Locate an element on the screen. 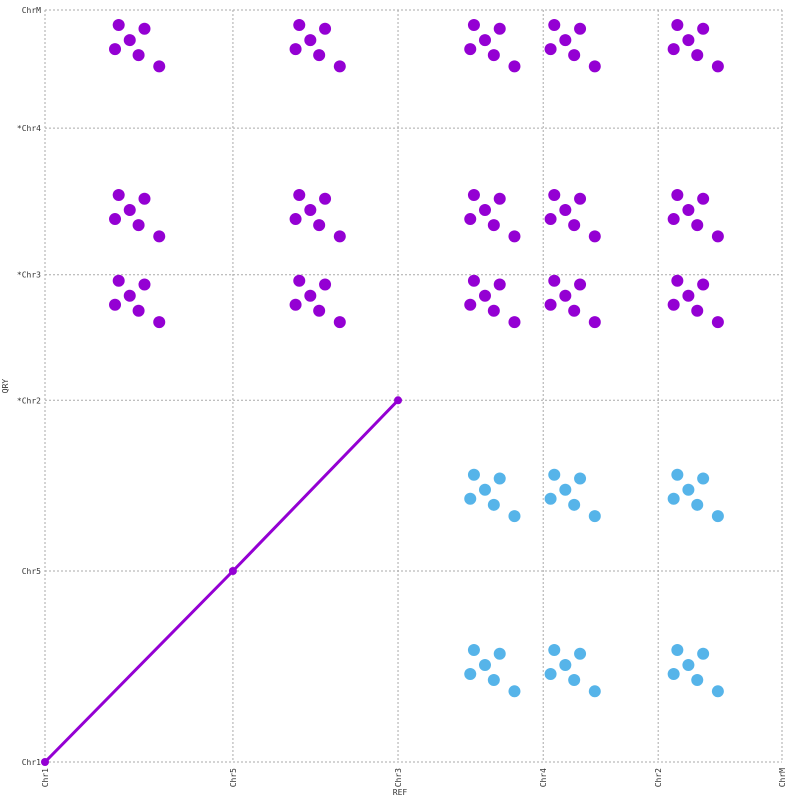  y-tick-label: Chr5 is located at coordinates (31, 571).